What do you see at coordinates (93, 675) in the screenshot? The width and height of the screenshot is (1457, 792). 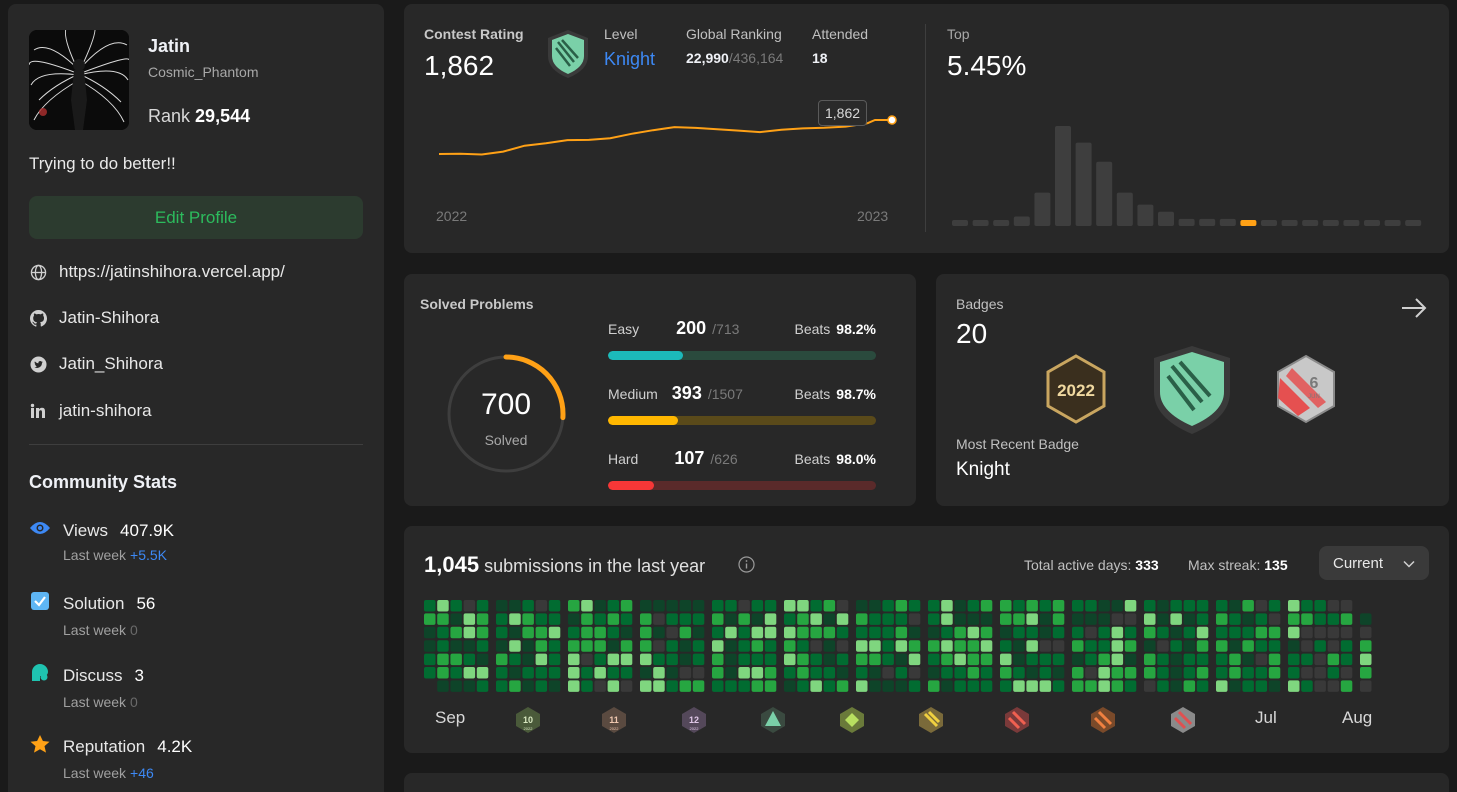 I see `stat-label: Discuss` at bounding box center [93, 675].